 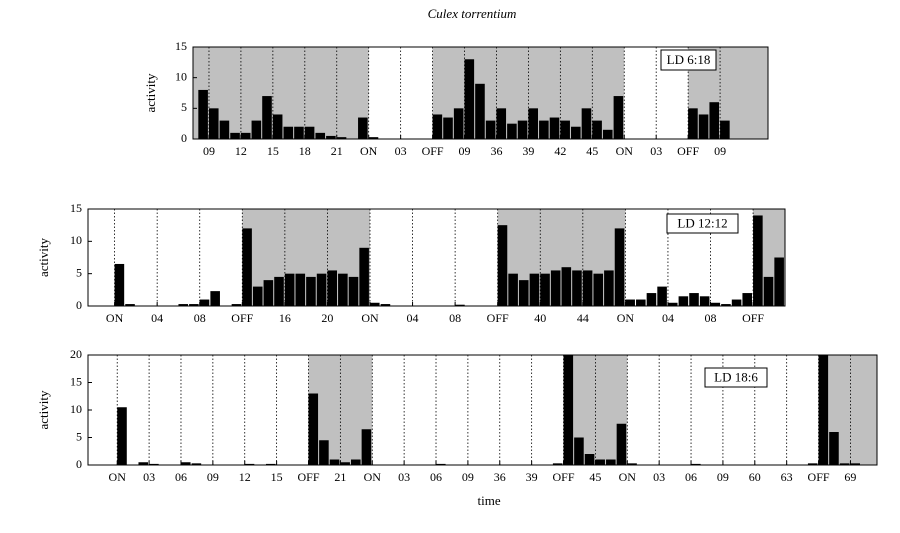 What do you see at coordinates (595, 477) in the screenshot?
I see `x-tick-label: 45` at bounding box center [595, 477].